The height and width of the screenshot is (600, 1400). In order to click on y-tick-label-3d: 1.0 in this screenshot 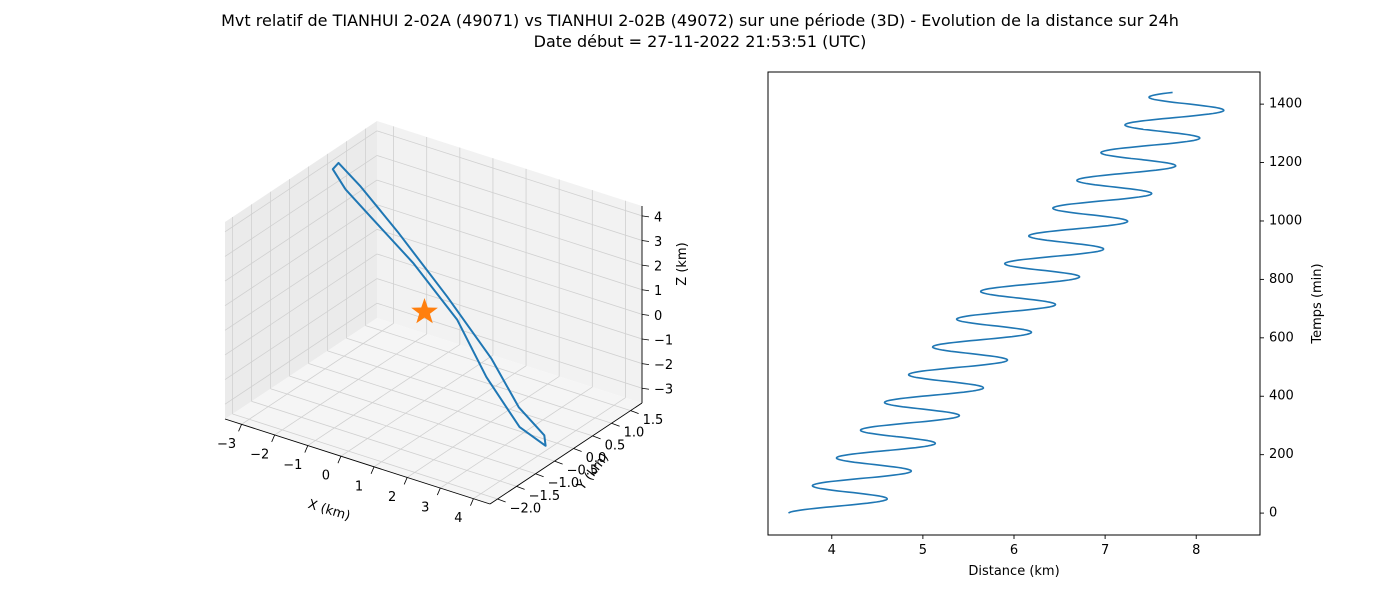, I will do `click(634, 433)`.